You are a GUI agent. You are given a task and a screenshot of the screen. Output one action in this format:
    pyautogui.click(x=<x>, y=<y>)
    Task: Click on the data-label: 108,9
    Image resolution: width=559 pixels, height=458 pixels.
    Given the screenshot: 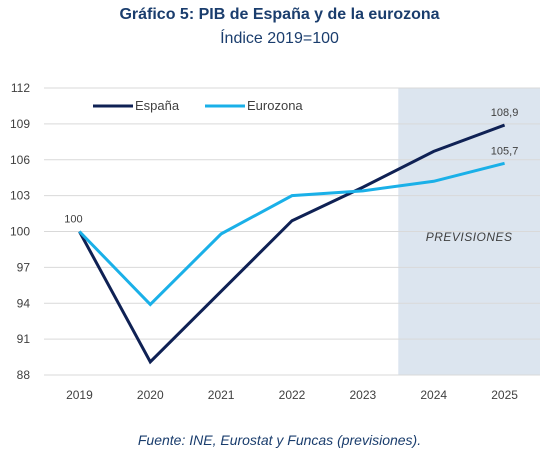 What is the action you would take?
    pyautogui.click(x=505, y=113)
    